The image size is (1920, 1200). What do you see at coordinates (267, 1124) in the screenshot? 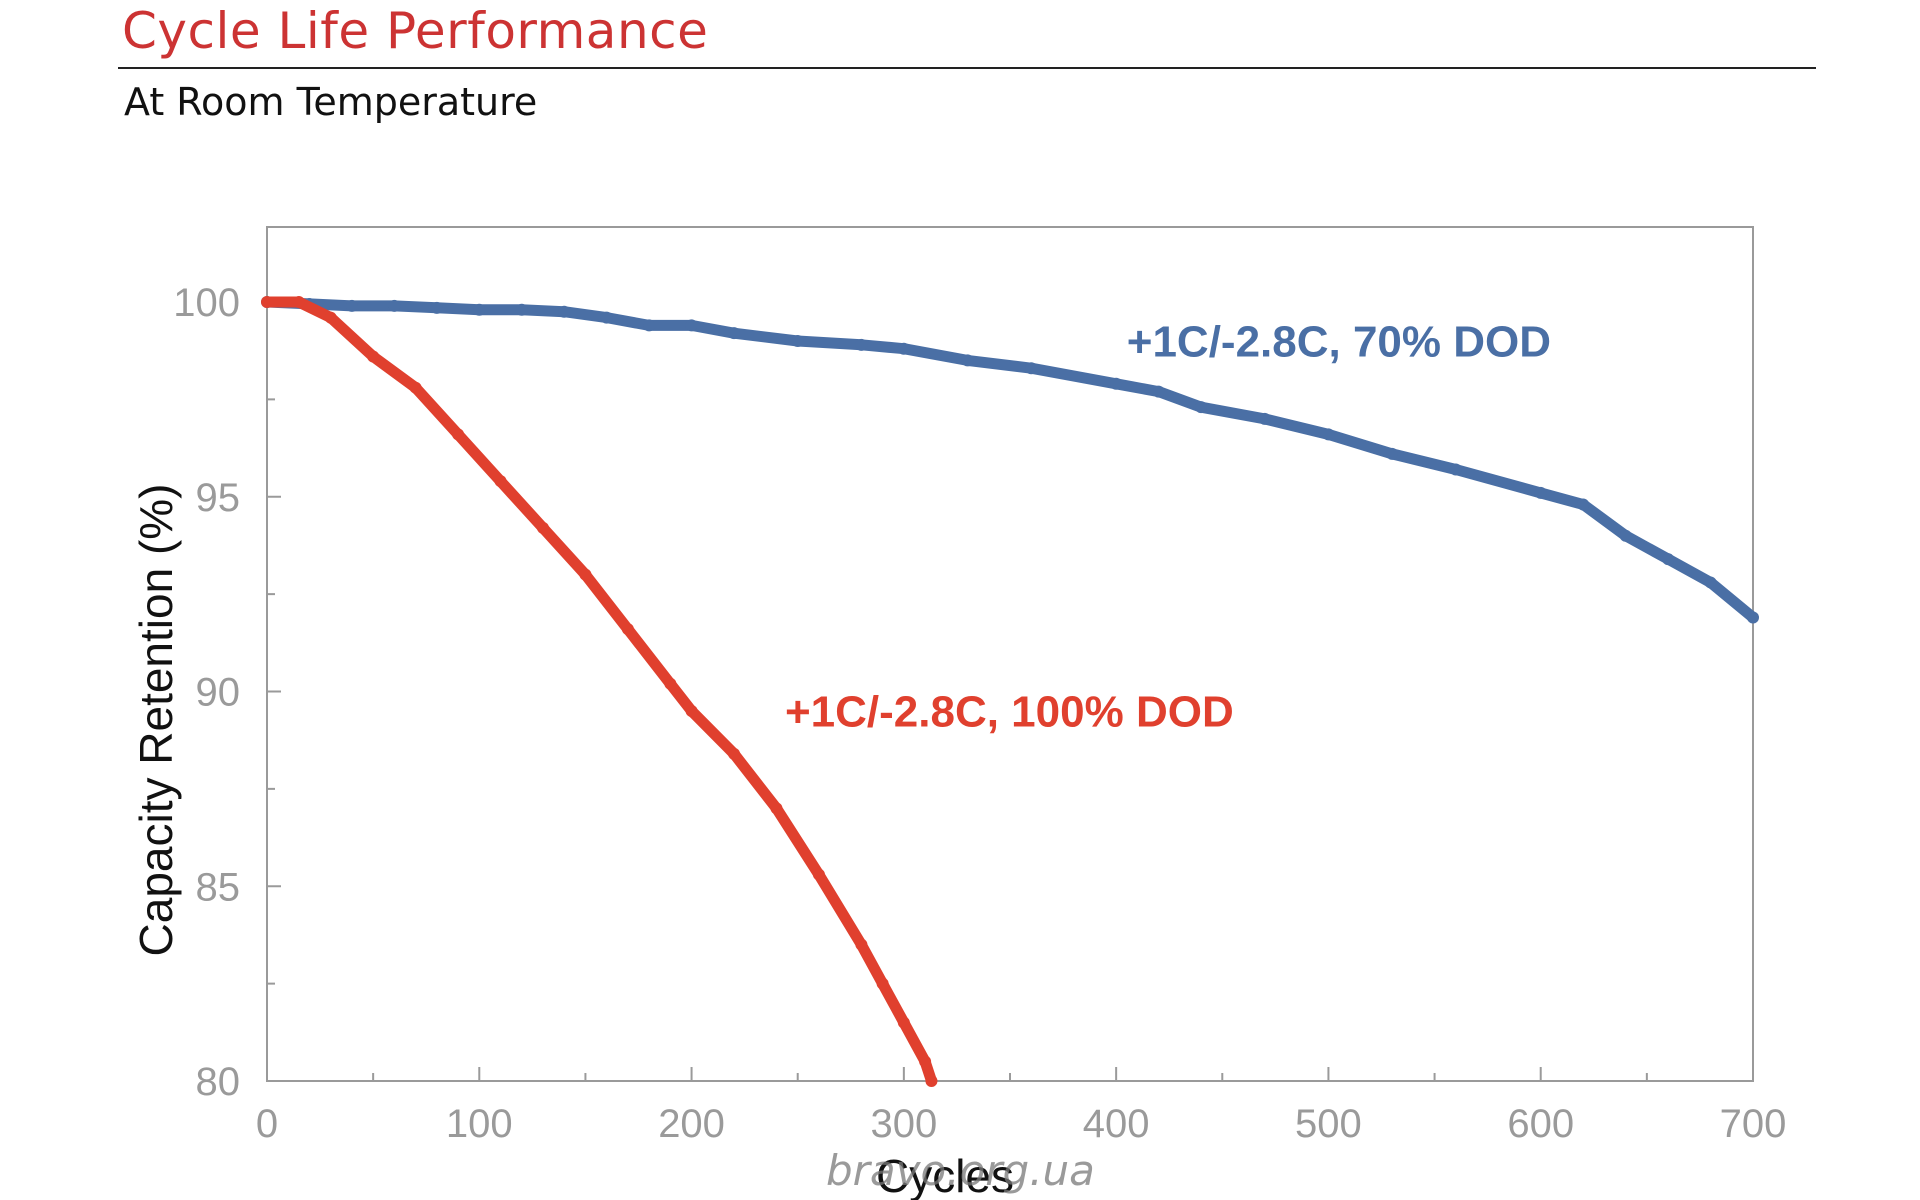
I see `x-tick-label: 0` at bounding box center [267, 1124].